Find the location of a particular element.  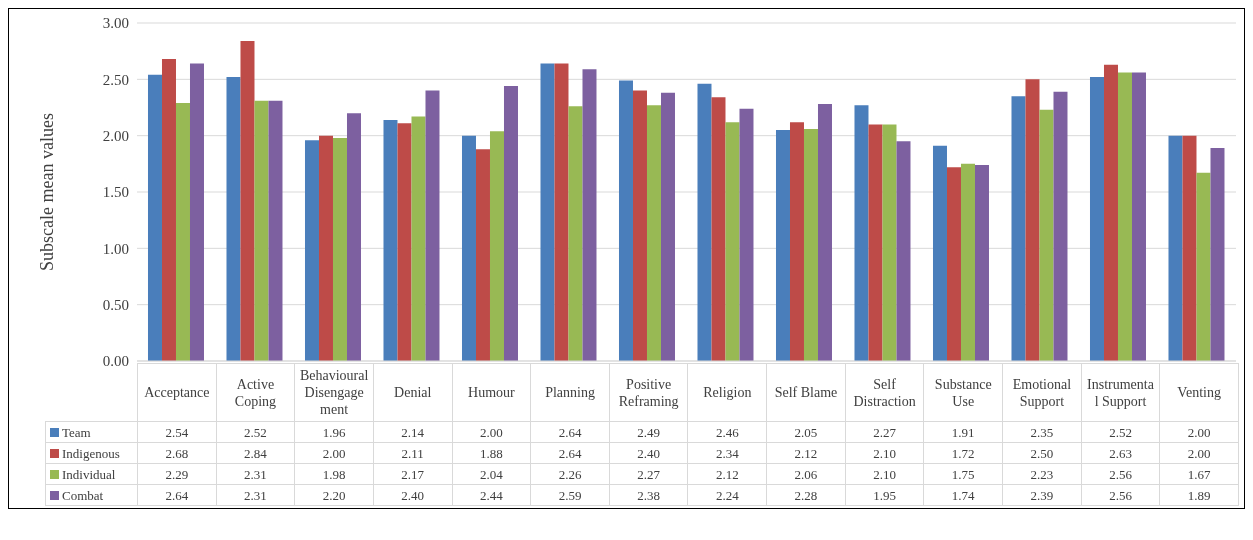

y-tick-label: 1.00 is located at coordinates (115, 248).